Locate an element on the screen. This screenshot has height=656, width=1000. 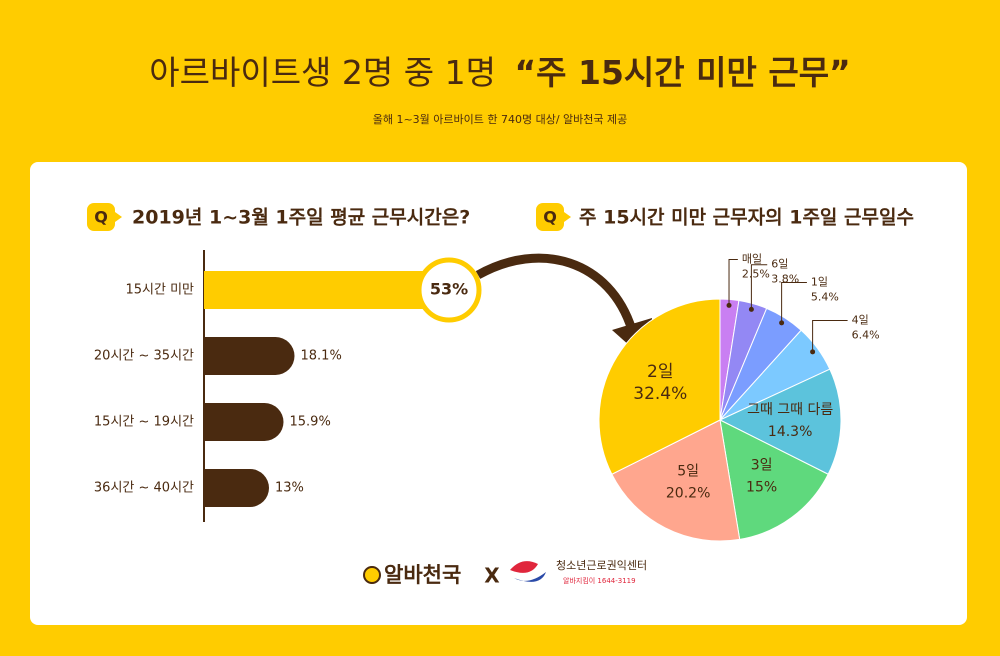
chart-title: 주 15시간 미만 근무자의 1주일 근무일수 is located at coordinates (746, 218).